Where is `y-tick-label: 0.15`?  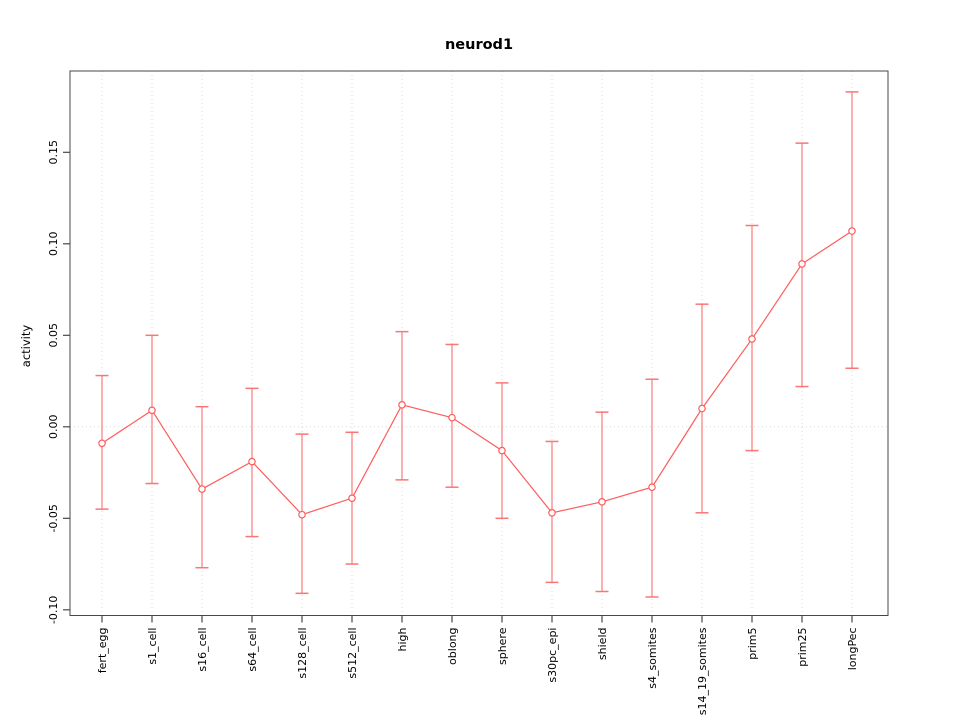 y-tick-label: 0.15 is located at coordinates (53, 152).